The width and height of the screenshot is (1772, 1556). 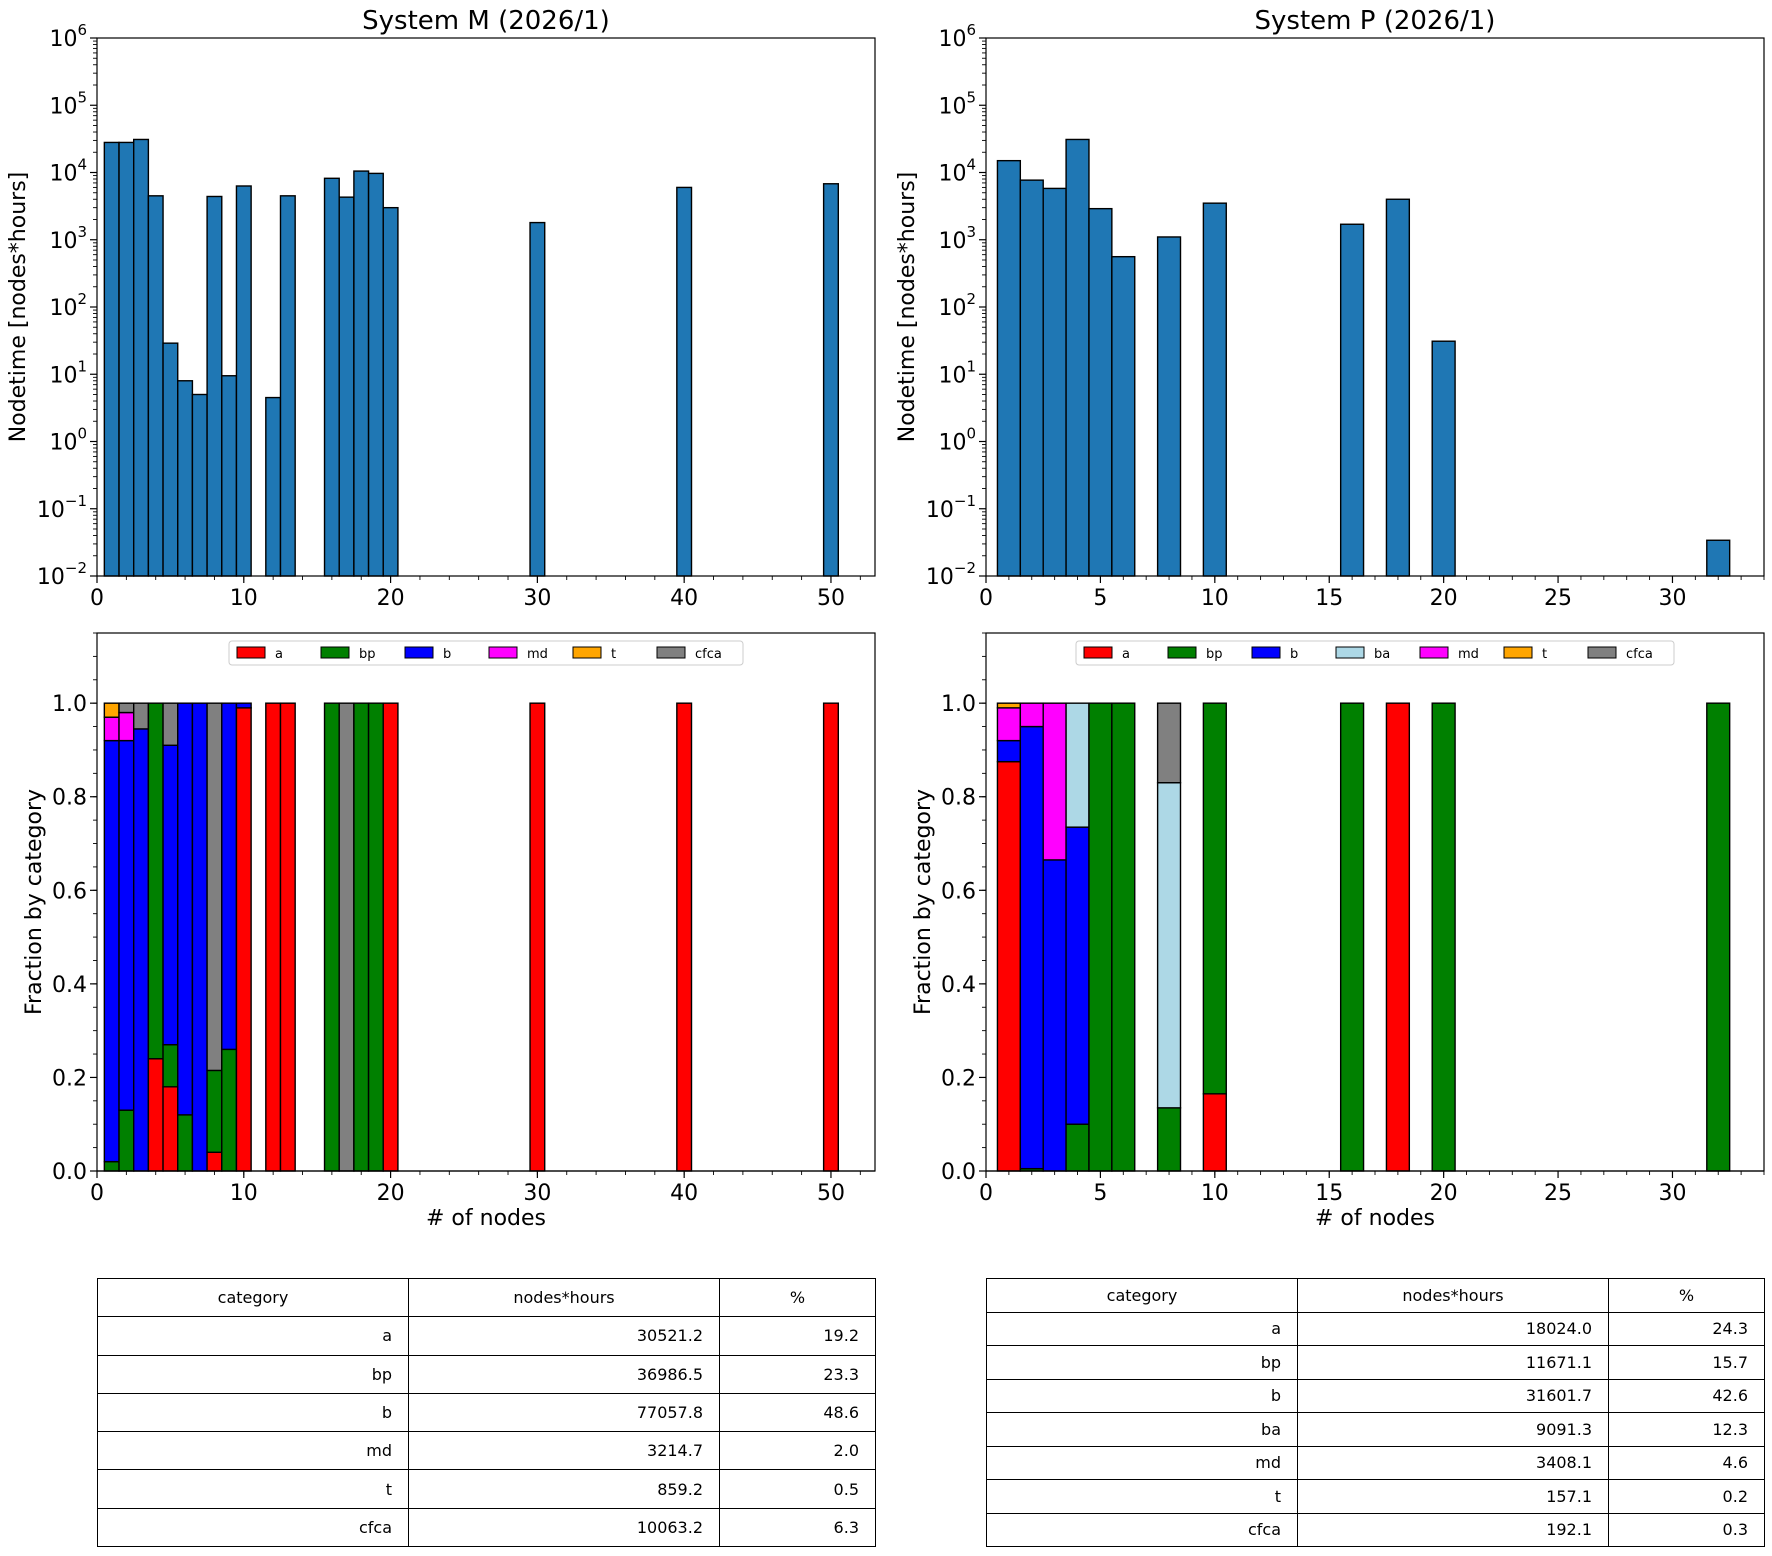 I want to click on table-cell: 10063.2, so click(x=564, y=1527).